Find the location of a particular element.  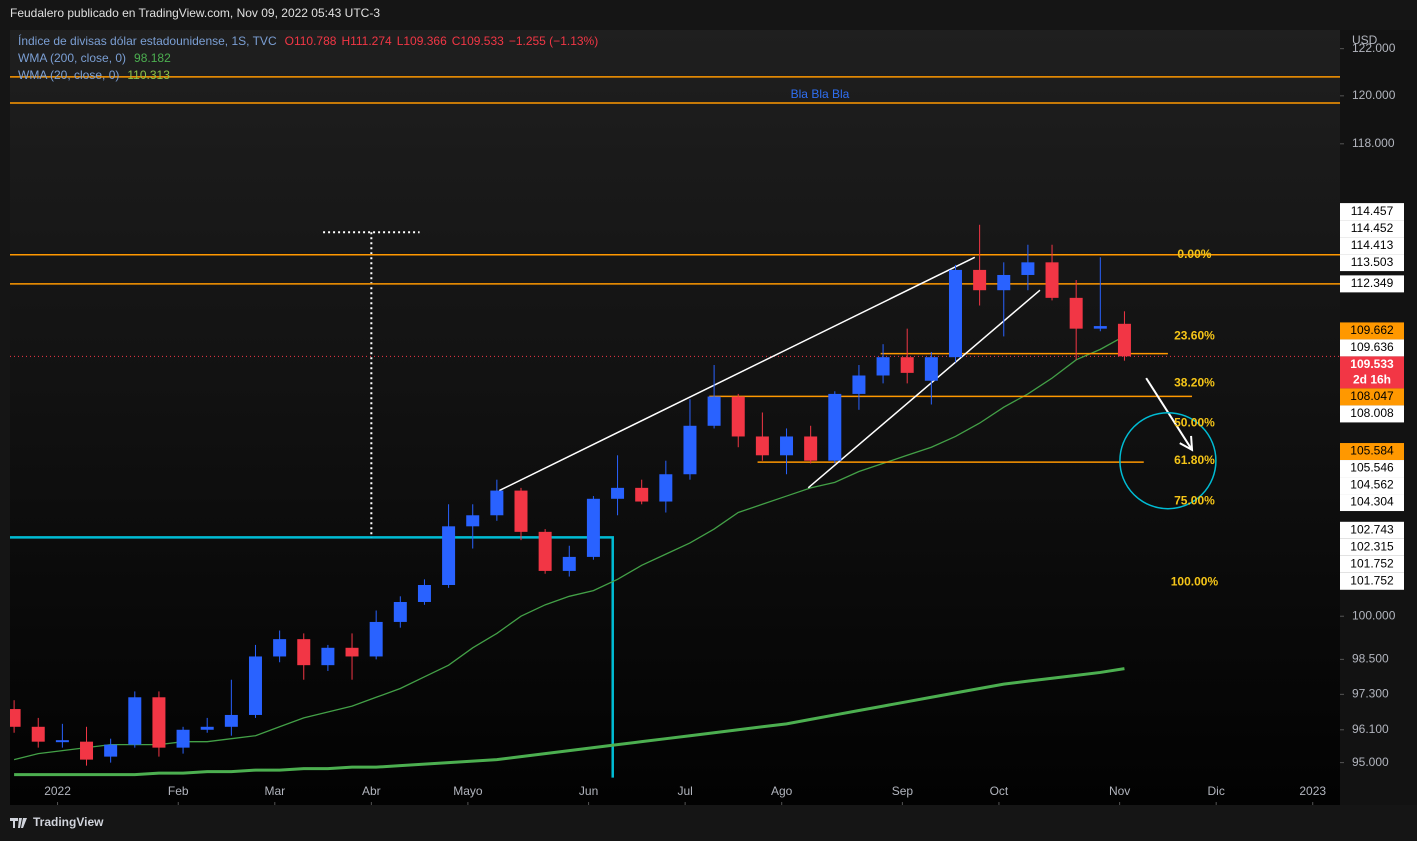

arrow is located at coordinates (1169, 414).